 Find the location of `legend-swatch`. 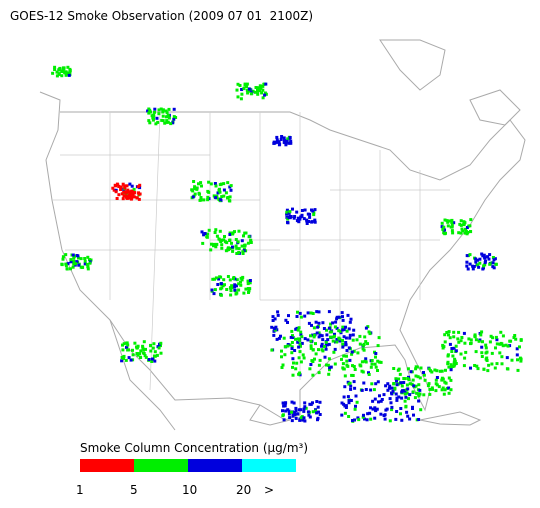

legend-swatch is located at coordinates (161, 465).